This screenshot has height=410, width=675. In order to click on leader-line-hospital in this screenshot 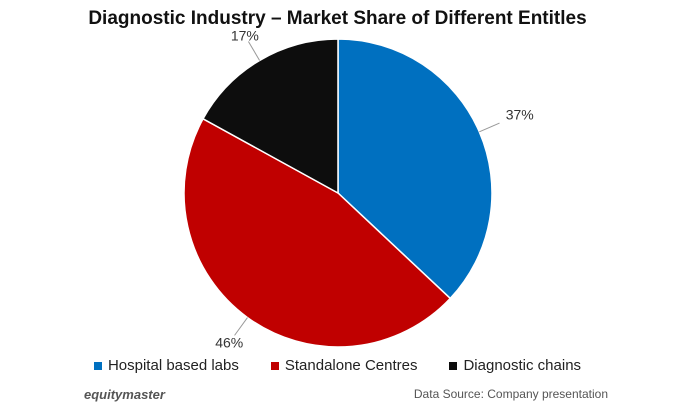, I will do `click(489, 127)`.